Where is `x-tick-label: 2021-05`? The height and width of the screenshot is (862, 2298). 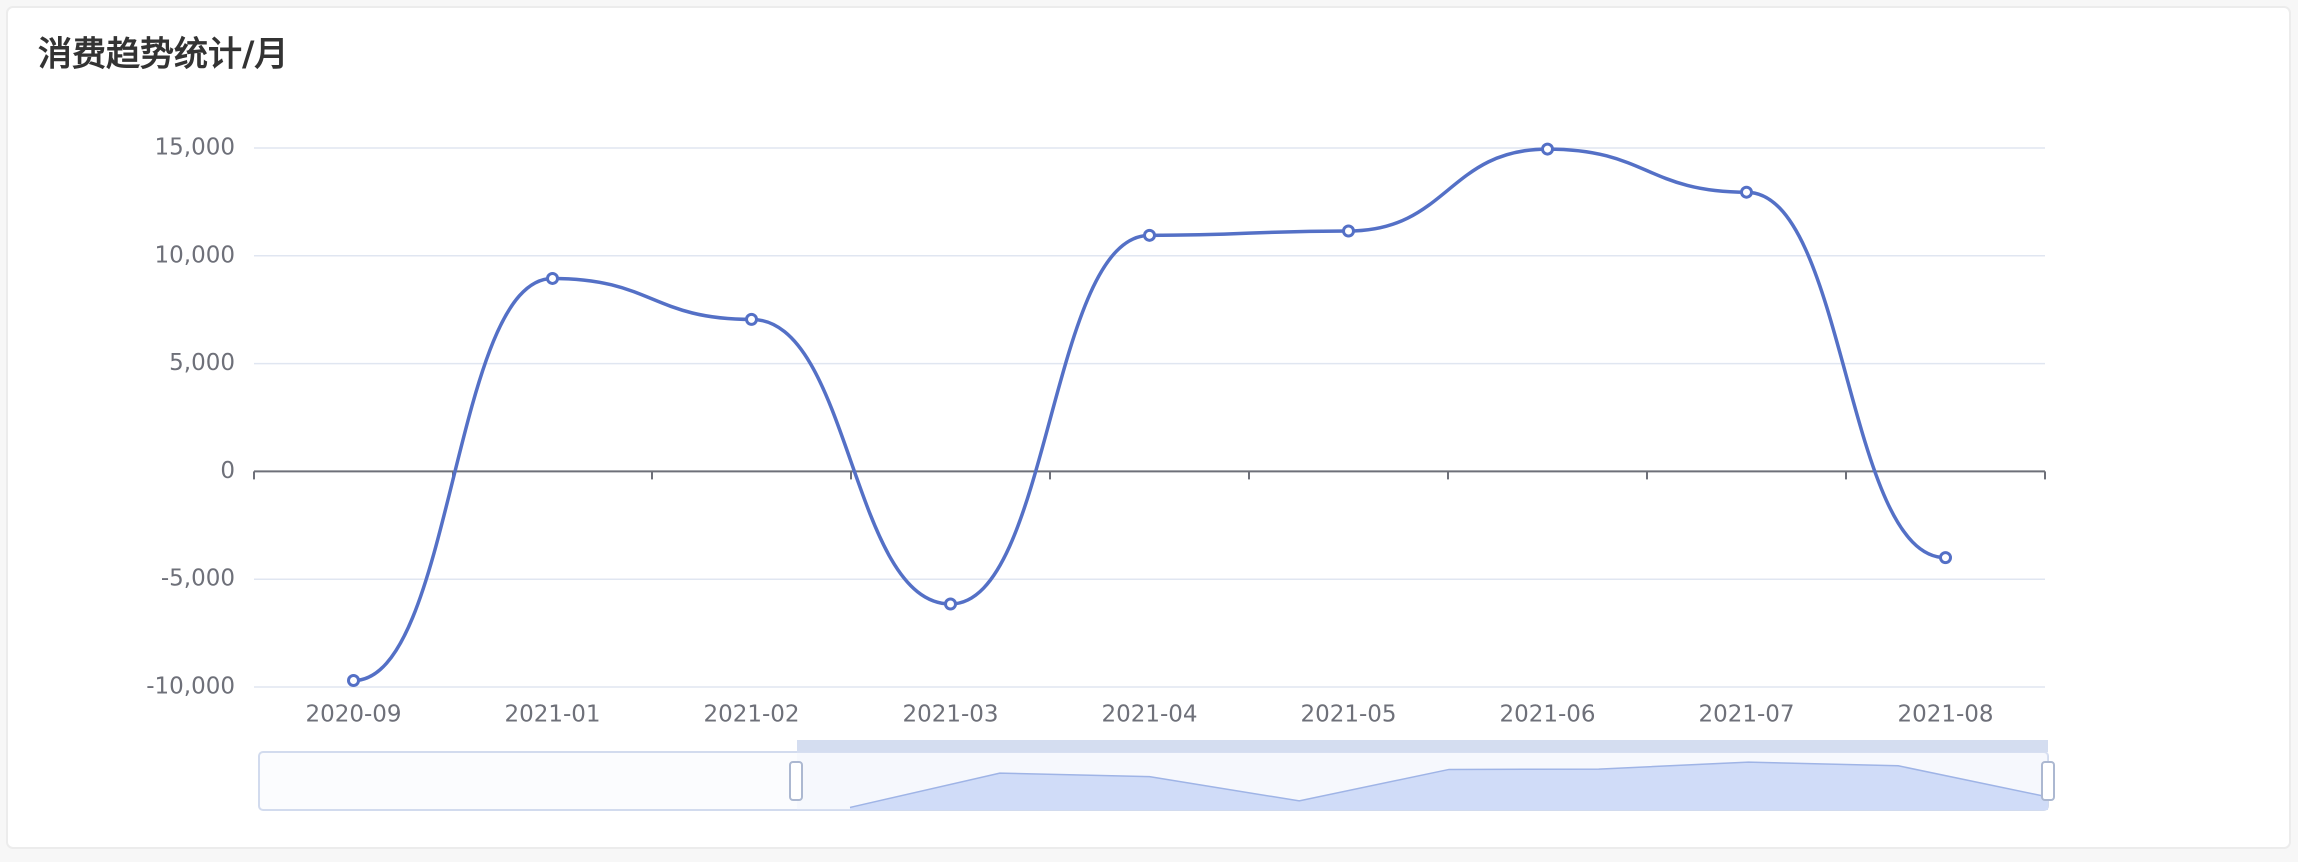
x-tick-label: 2021-05 is located at coordinates (1348, 715).